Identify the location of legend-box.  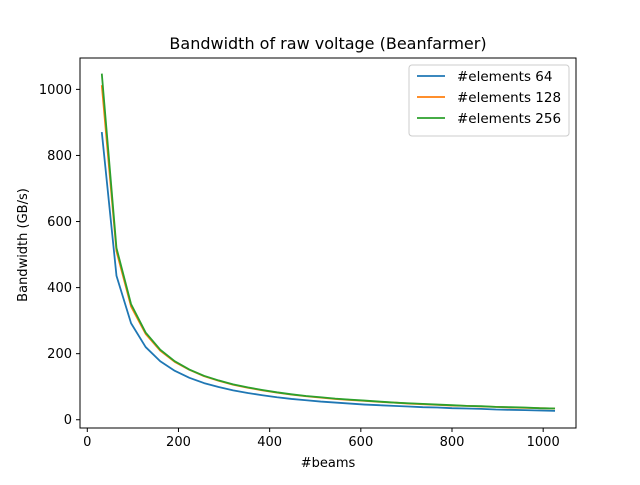
(489, 100).